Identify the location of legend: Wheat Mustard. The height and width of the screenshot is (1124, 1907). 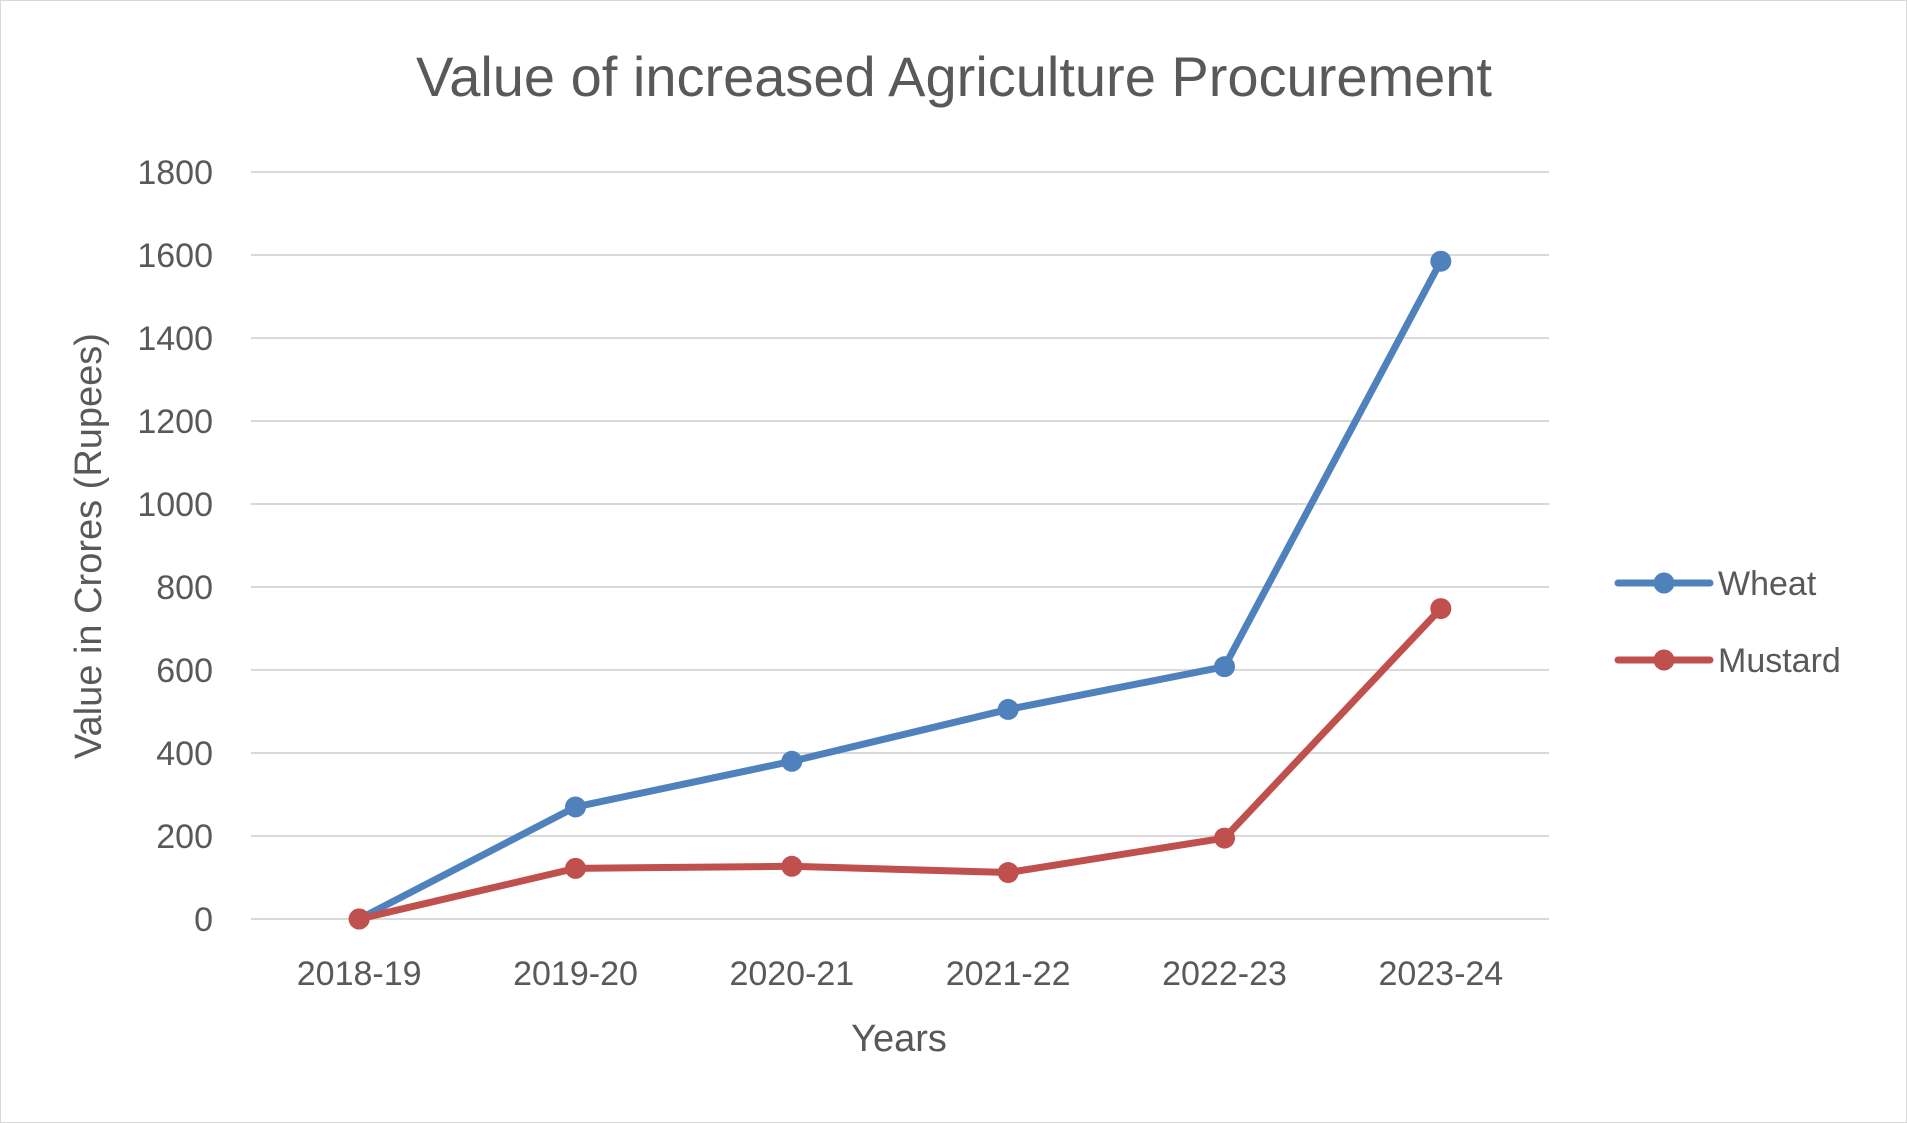
(1727, 622).